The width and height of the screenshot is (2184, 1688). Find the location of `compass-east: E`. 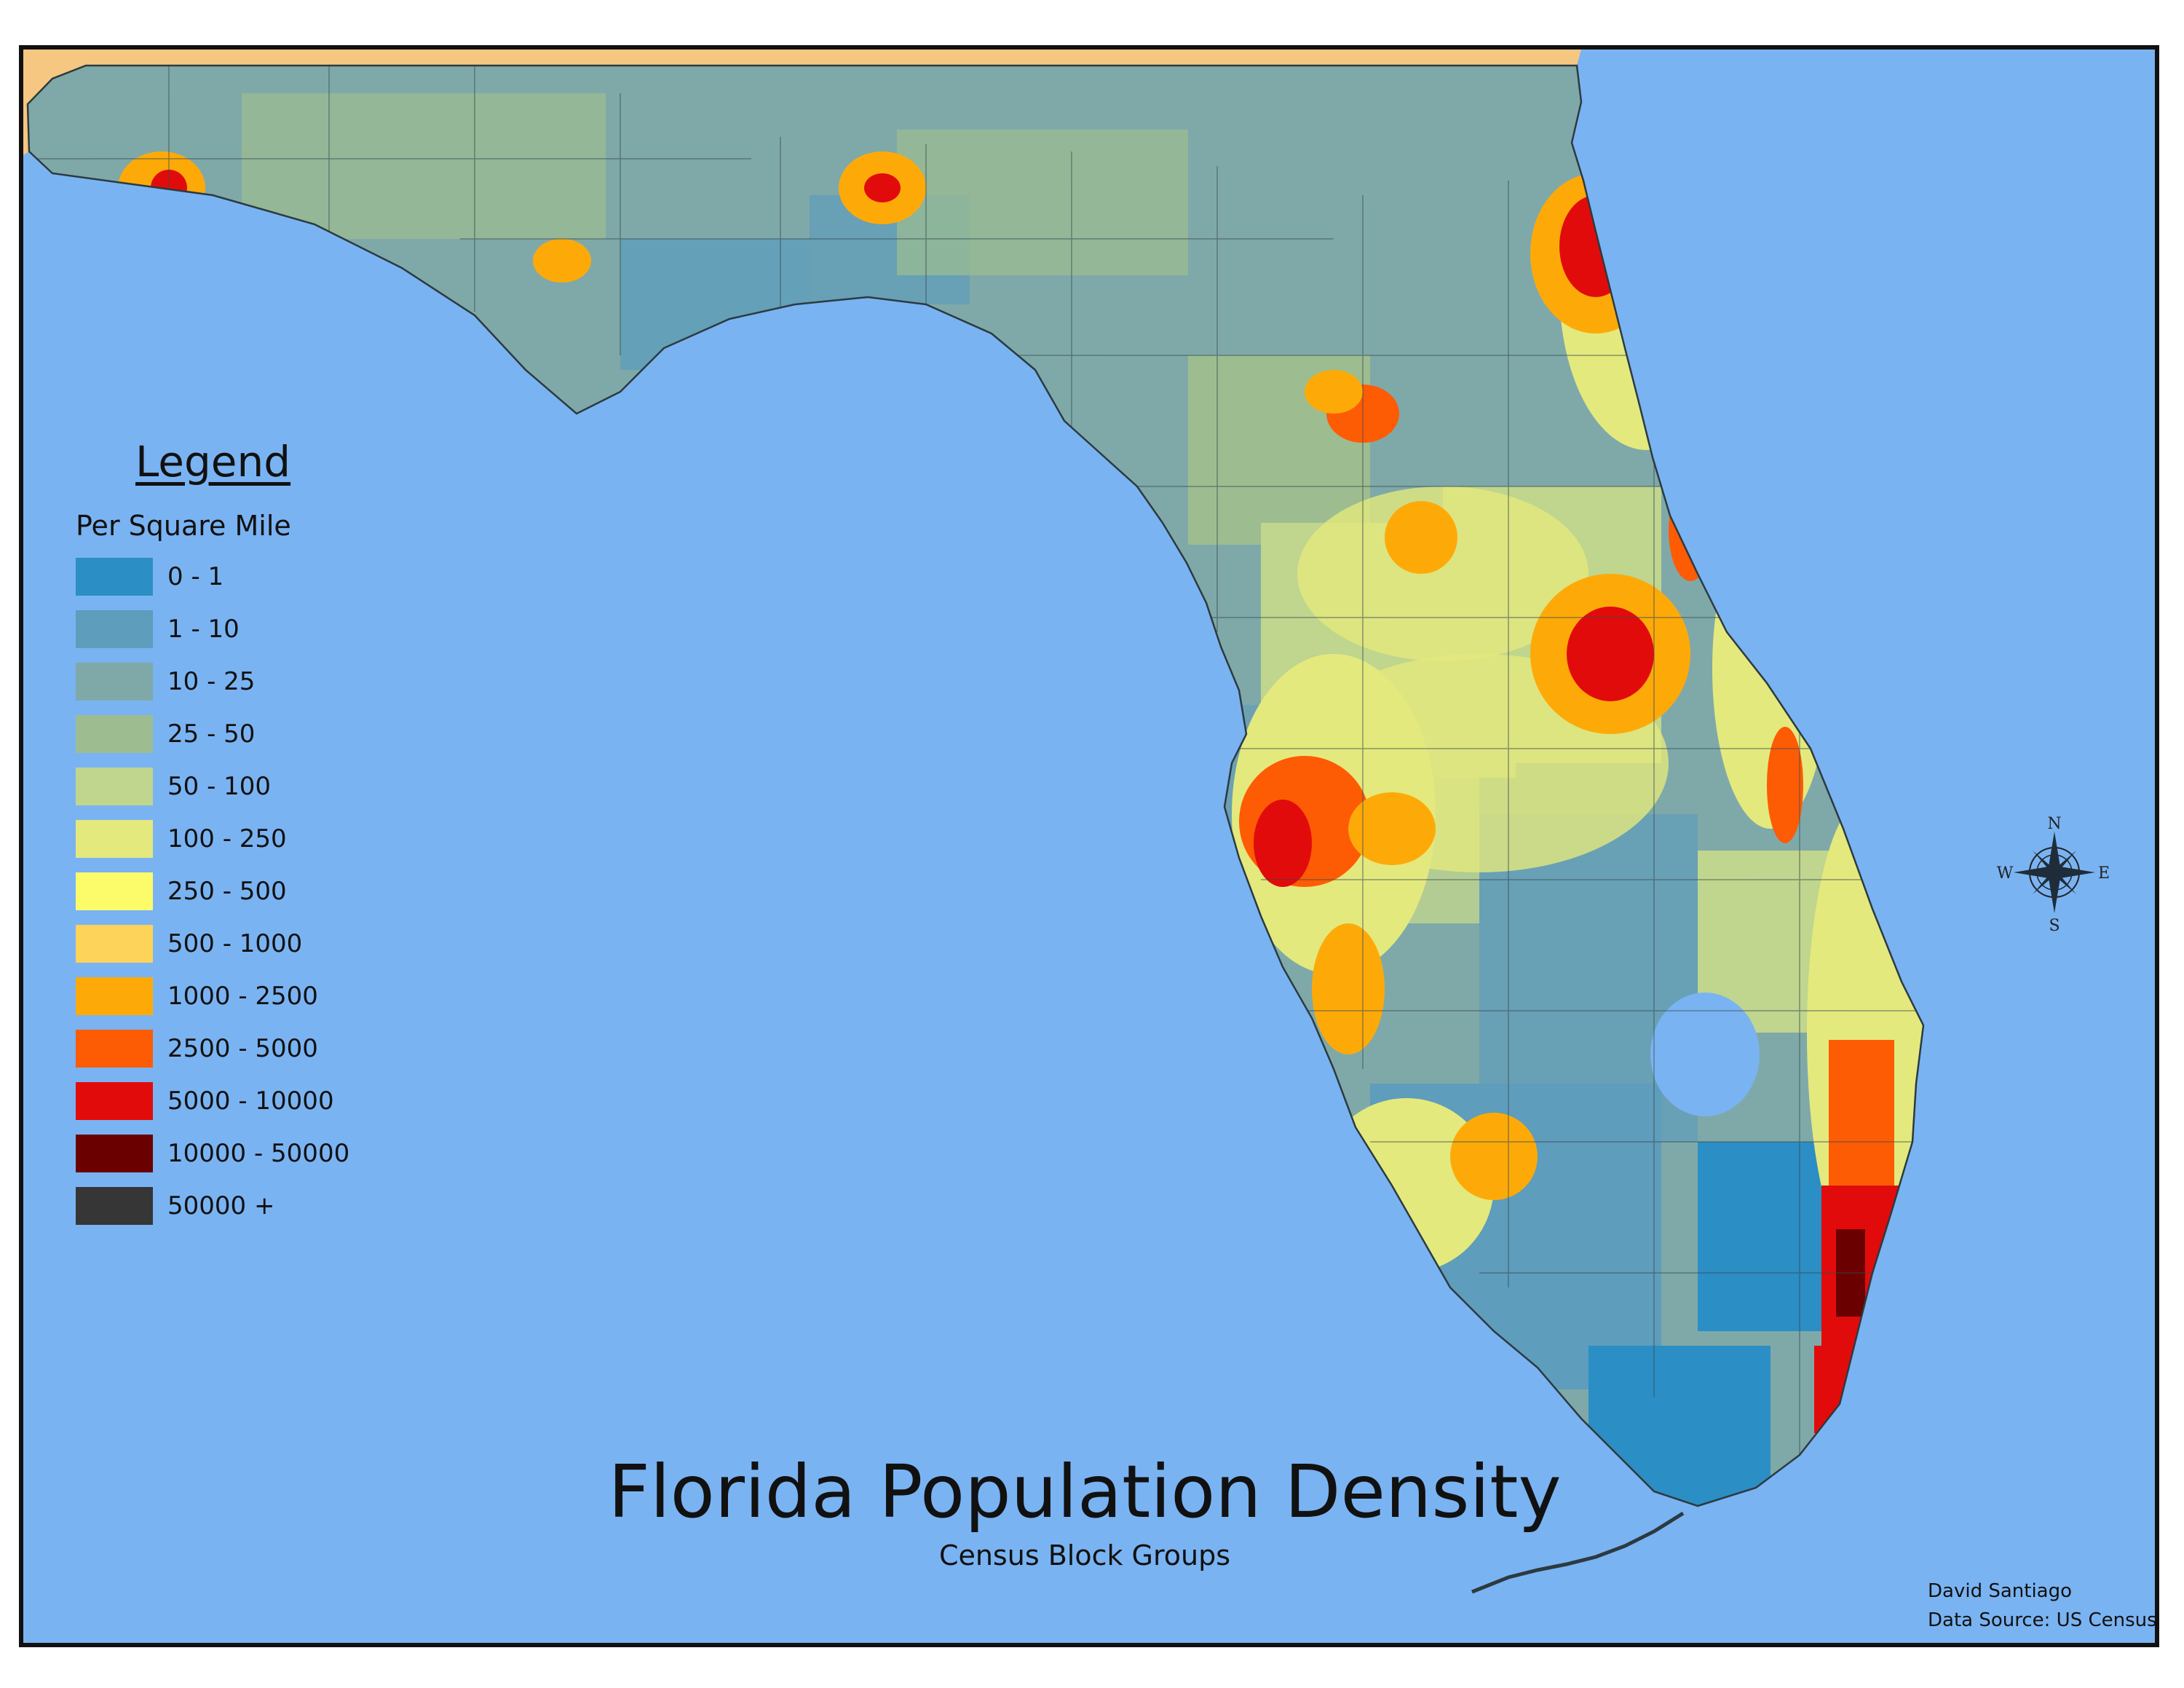

compass-east: E is located at coordinates (2104, 873).